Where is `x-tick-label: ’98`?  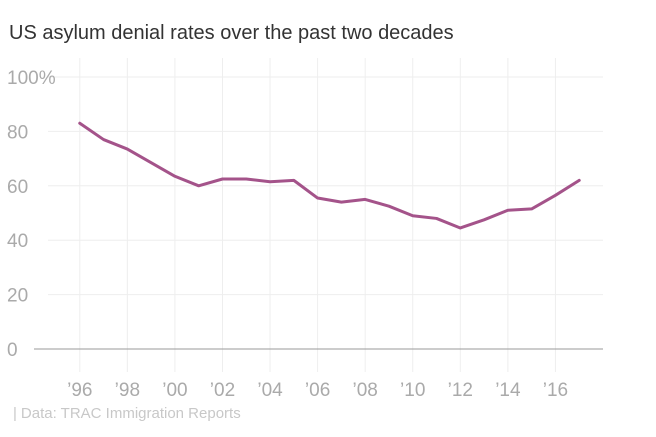
x-tick-label: ’98 is located at coordinates (127, 390).